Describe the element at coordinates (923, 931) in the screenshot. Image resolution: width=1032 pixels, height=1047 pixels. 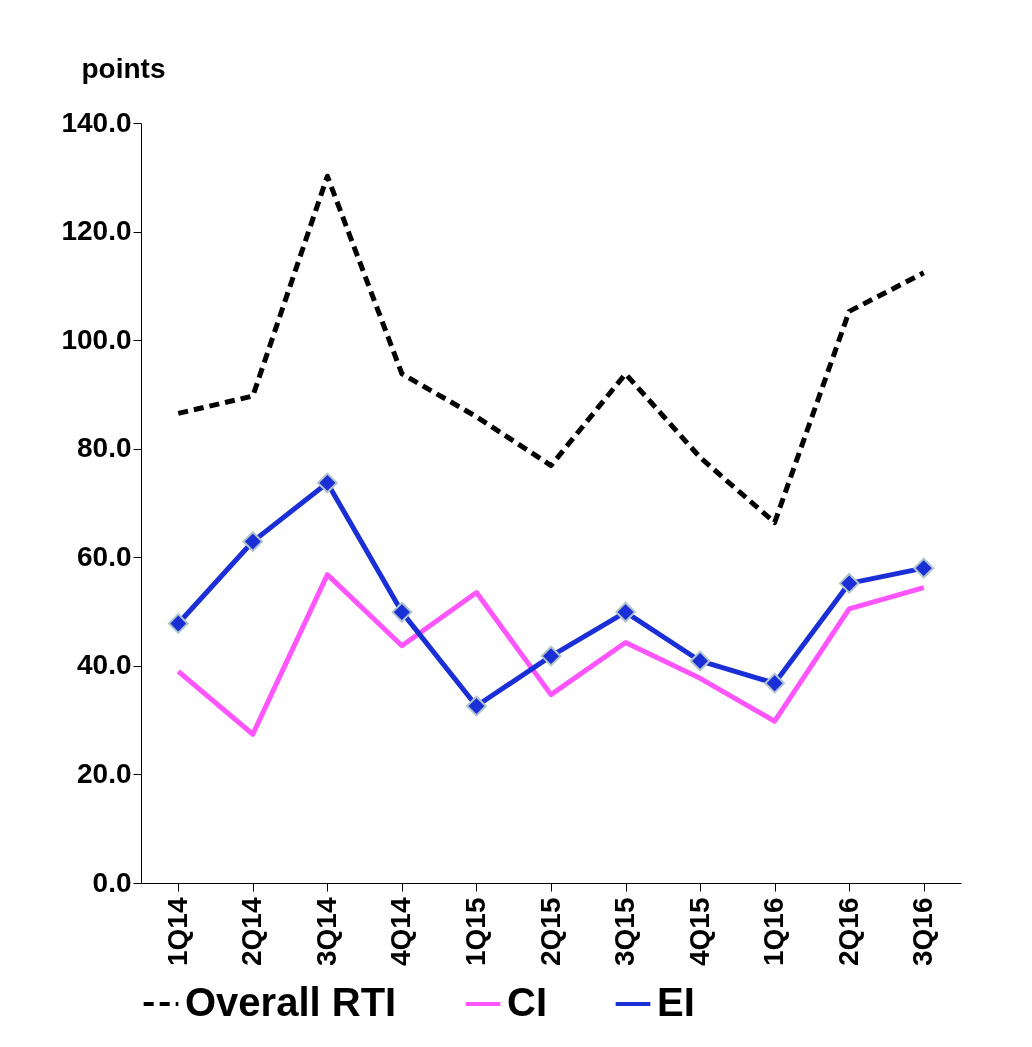
I see `x-tick-label: 3Q16` at that location.